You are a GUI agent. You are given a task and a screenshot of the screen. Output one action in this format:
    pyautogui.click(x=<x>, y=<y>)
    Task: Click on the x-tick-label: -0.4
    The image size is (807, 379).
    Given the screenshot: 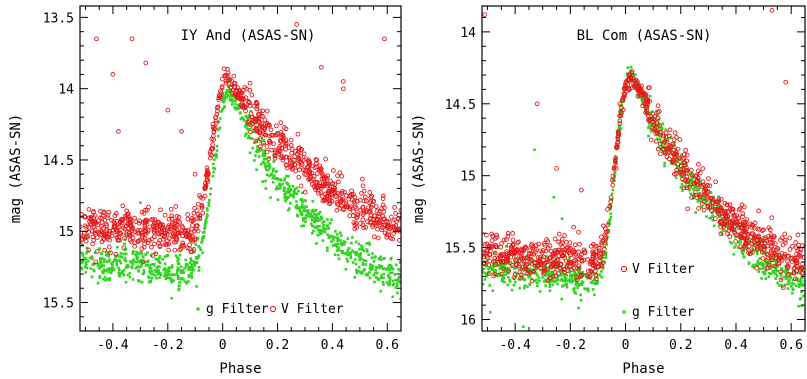 What is the action you would take?
    pyautogui.click(x=112, y=345)
    